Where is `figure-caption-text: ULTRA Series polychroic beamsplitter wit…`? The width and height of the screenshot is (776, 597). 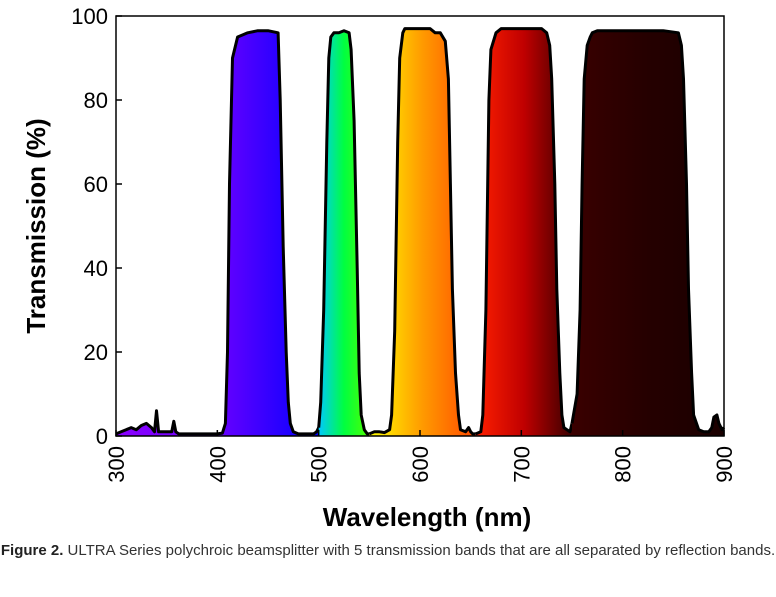
figure-caption-text: ULTRA Series polychroic beamsplitter wit… is located at coordinates (421, 550).